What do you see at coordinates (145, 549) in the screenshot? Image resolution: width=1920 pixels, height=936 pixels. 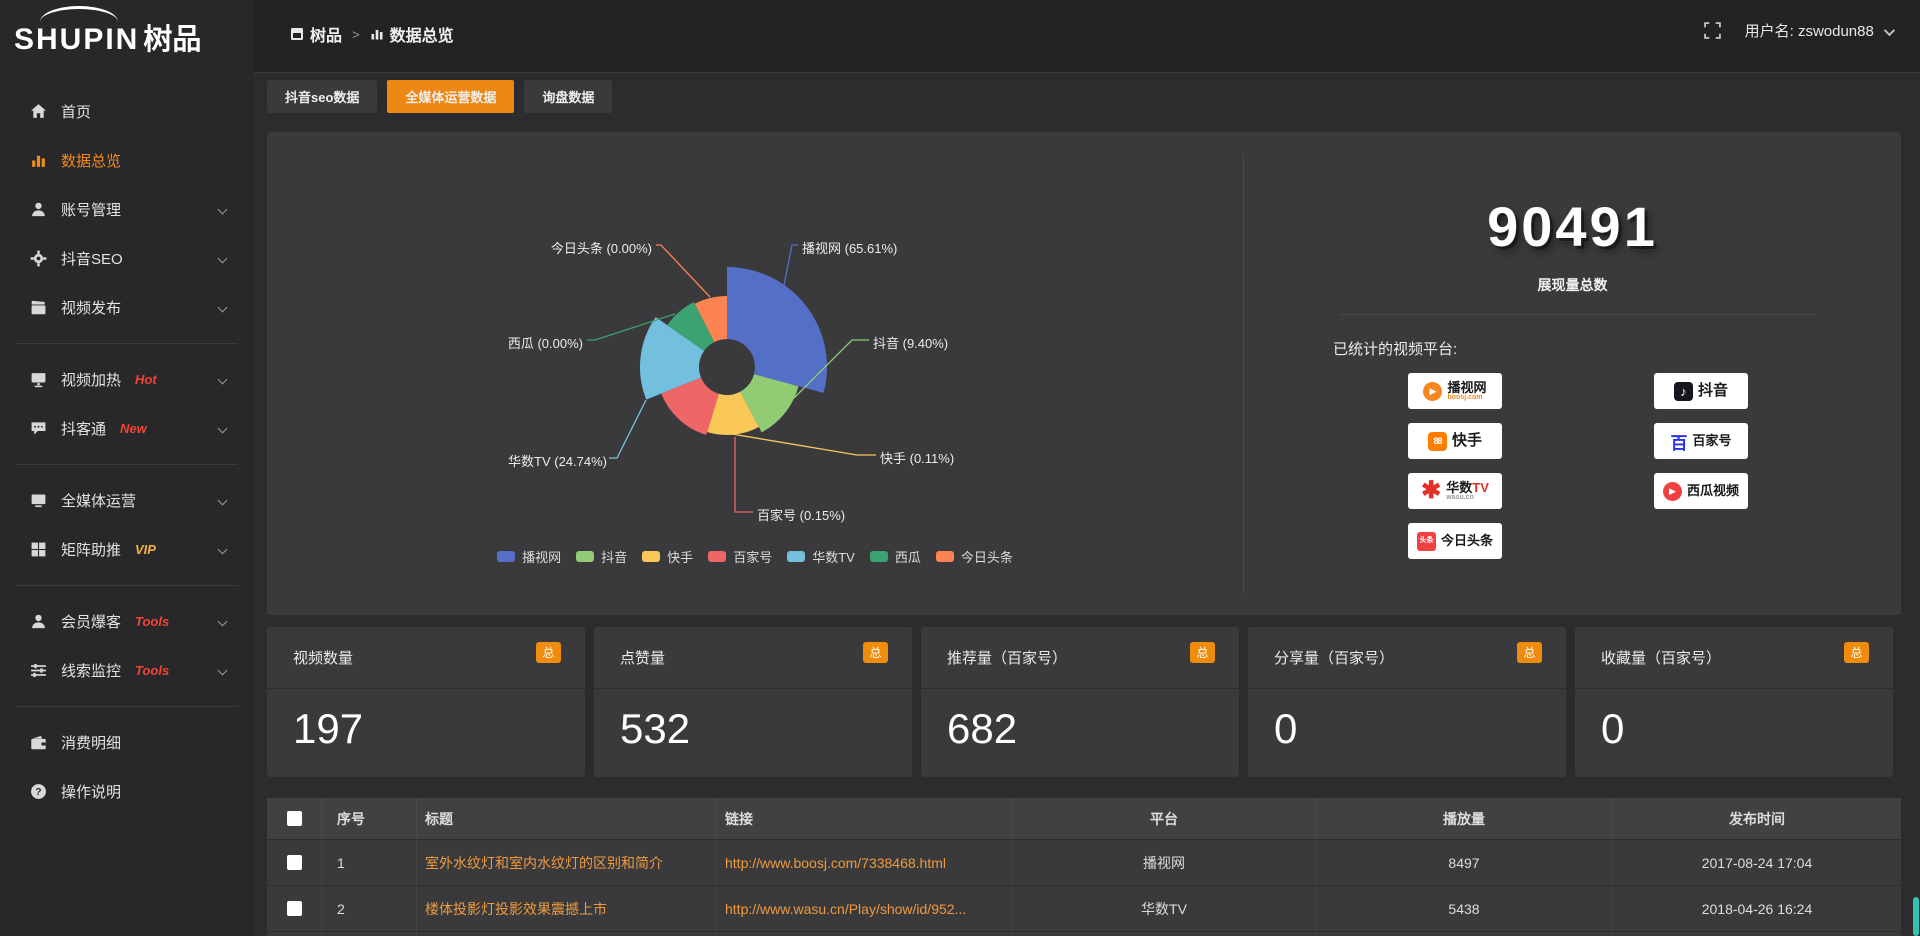 I see `vip-badge: VIP` at bounding box center [145, 549].